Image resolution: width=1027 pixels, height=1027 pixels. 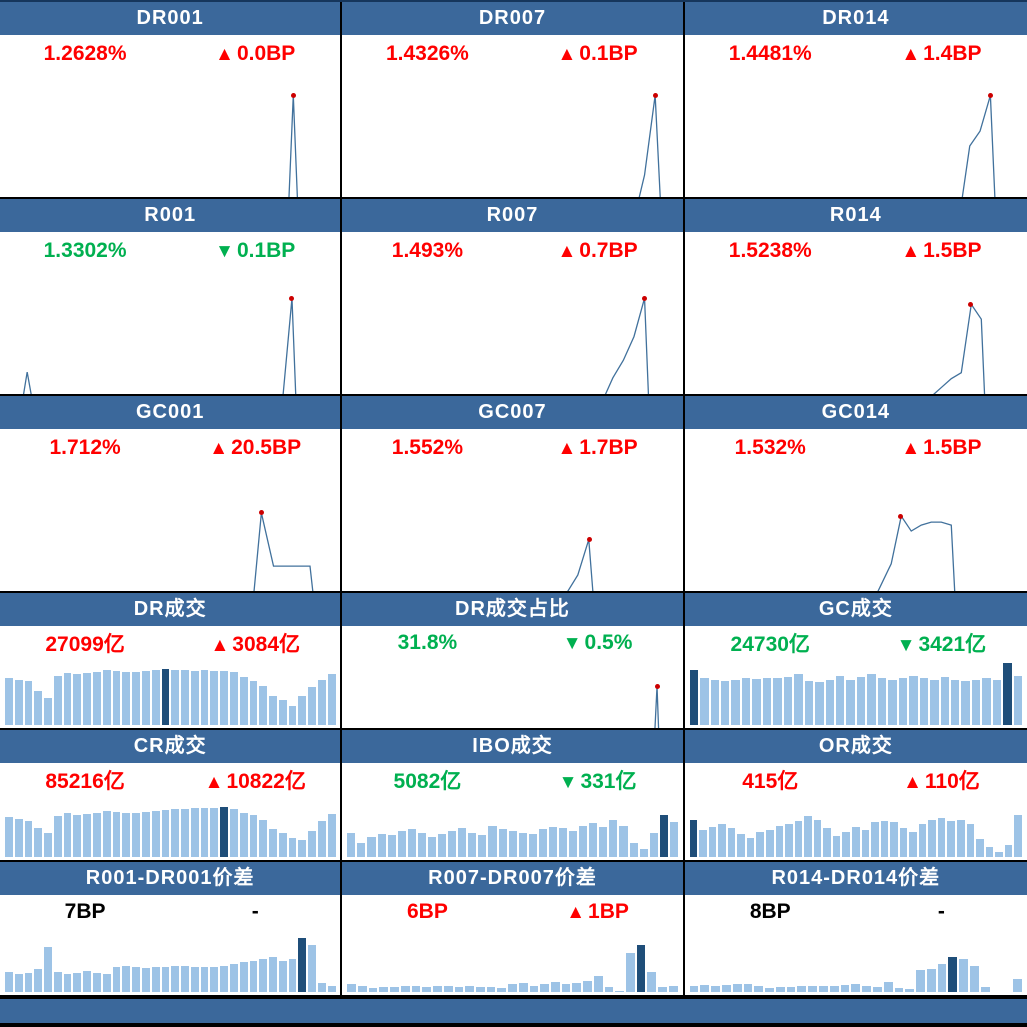 I want to click on panel-r007-dr007-spread: R007-DR007价差 6BP ▲ 1BP, so click(x=513, y=929).